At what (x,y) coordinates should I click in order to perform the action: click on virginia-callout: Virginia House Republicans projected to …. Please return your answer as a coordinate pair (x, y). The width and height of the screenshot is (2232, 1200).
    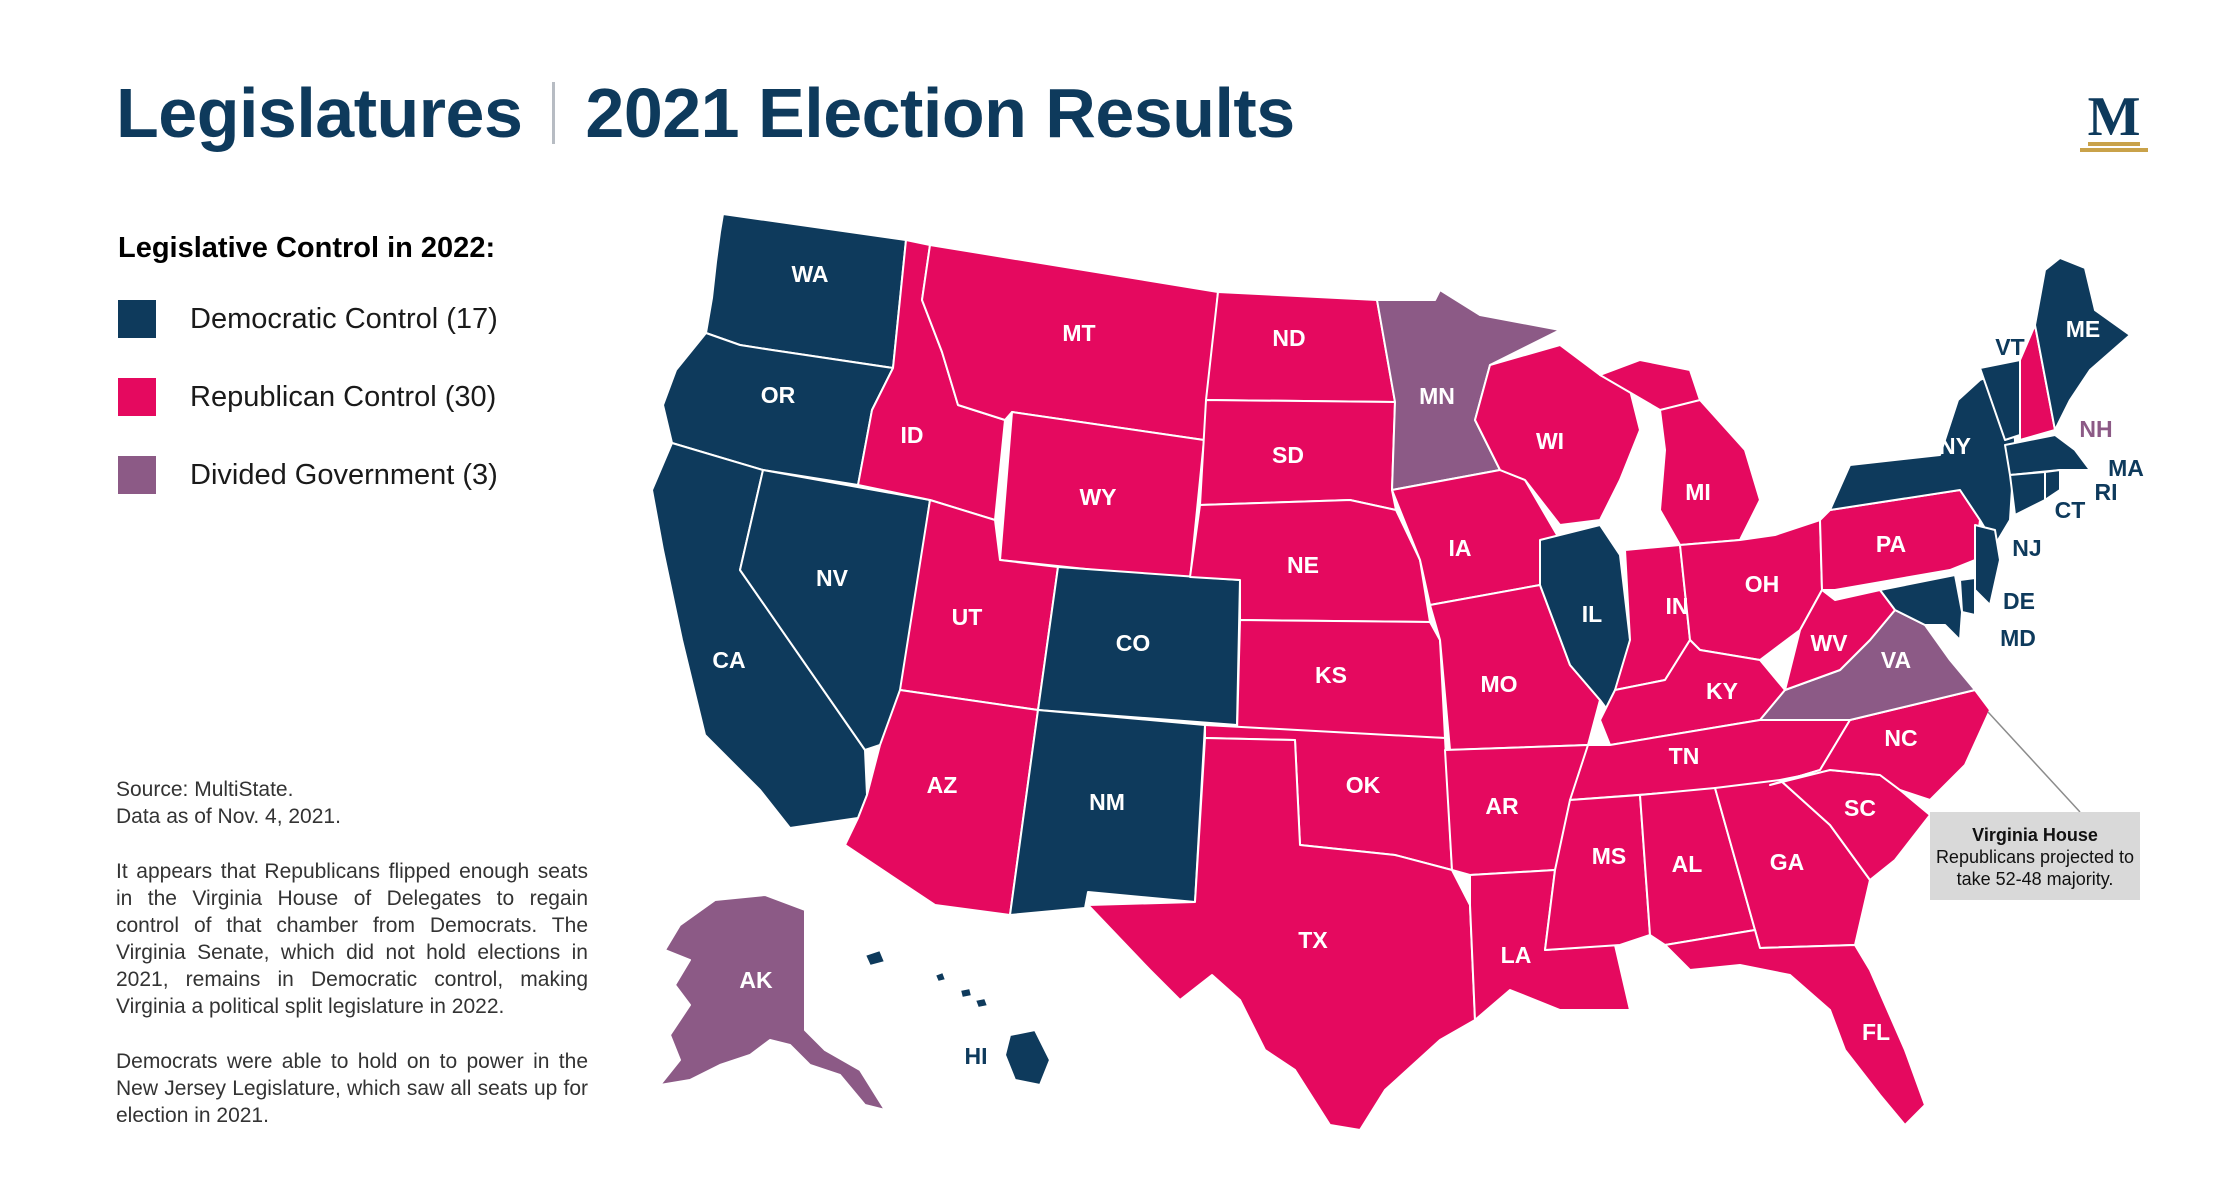
    Looking at the image, I should click on (2035, 856).